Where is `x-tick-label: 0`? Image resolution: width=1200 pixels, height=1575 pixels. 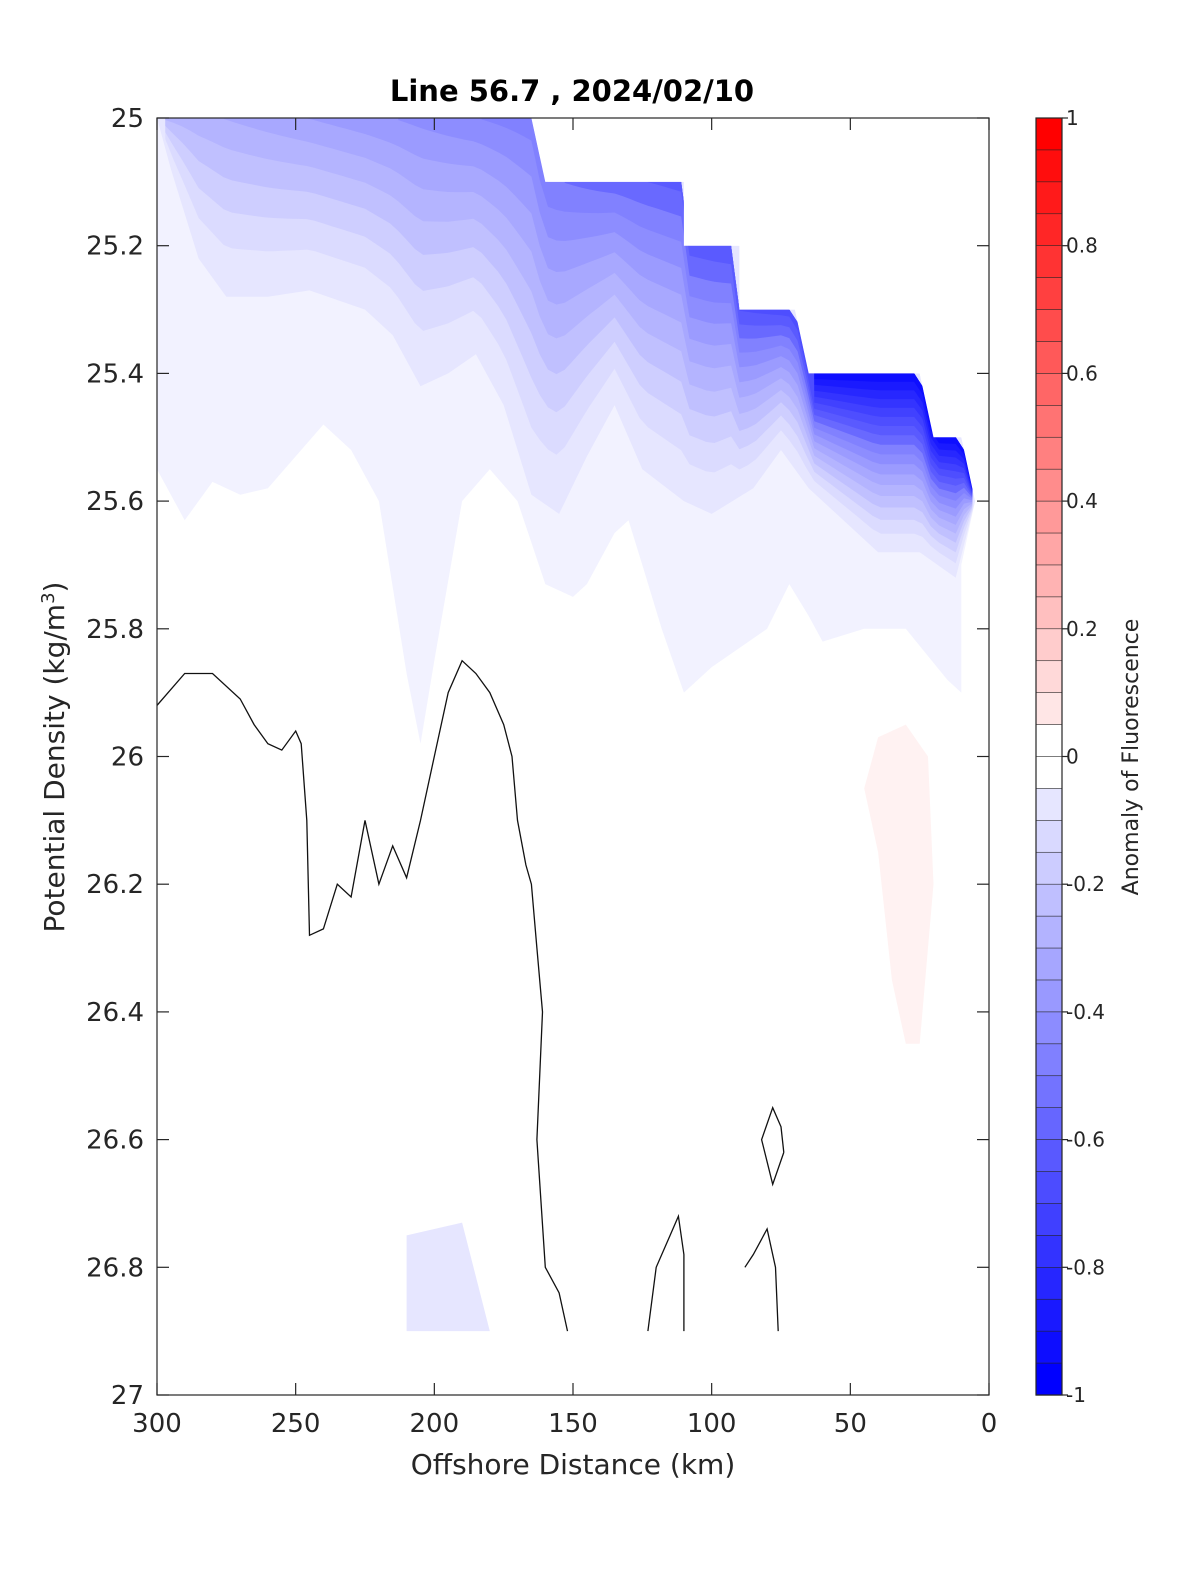 x-tick-label: 0 is located at coordinates (989, 1424).